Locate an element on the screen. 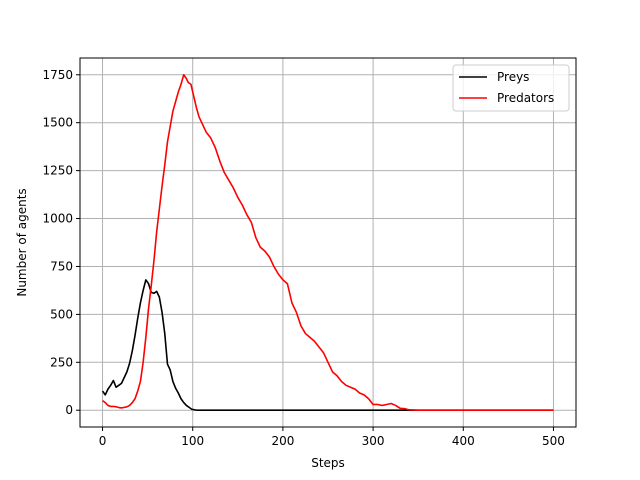 The height and width of the screenshot is (480, 640). legend: Preys Predators is located at coordinates (511, 88).